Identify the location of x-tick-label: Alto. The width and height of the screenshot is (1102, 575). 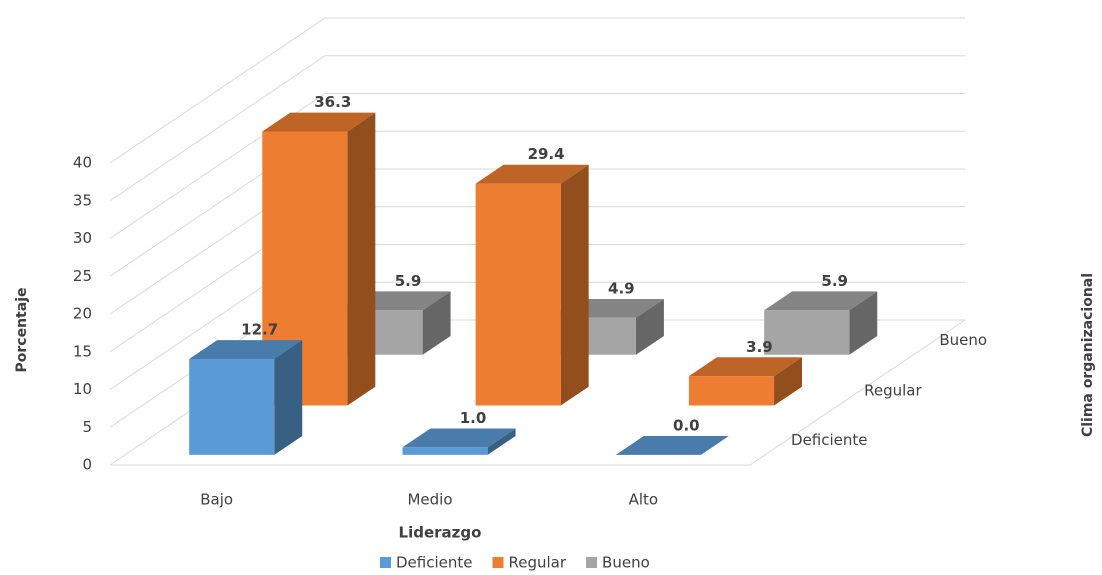
(644, 500).